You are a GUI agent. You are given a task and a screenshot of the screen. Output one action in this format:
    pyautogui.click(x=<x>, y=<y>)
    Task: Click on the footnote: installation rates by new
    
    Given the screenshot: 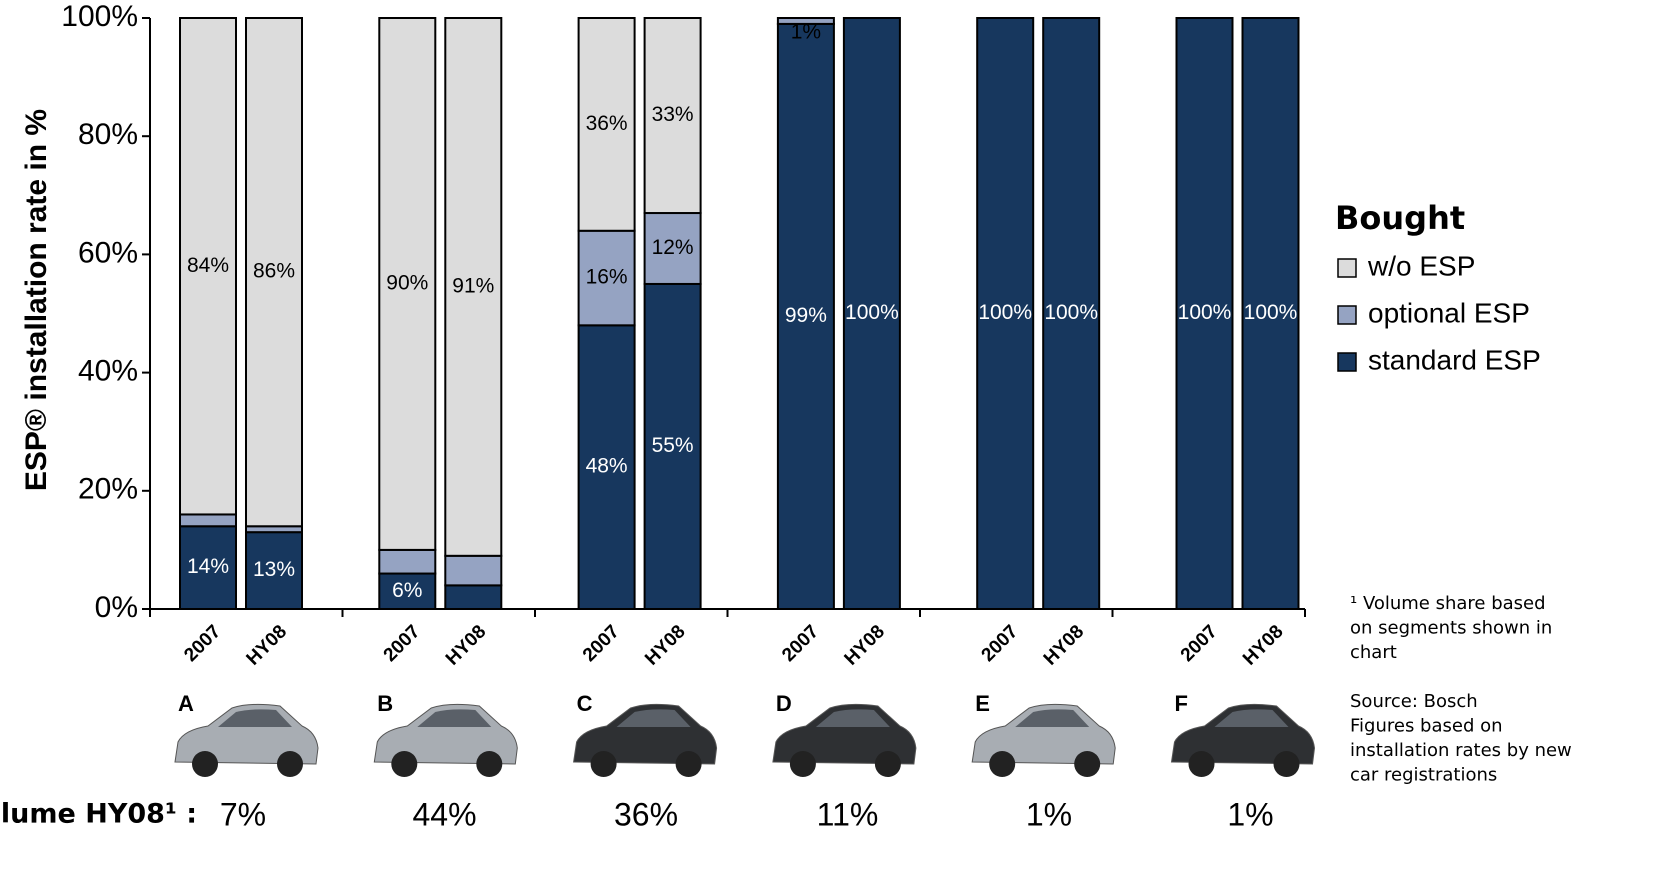 What is the action you would take?
    pyautogui.click(x=1461, y=750)
    